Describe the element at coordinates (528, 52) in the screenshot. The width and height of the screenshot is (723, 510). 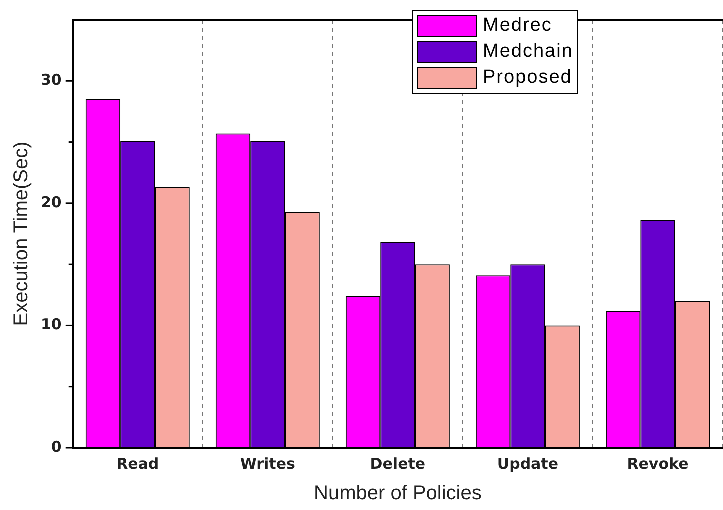
I see `legend-label: Medchain` at that location.